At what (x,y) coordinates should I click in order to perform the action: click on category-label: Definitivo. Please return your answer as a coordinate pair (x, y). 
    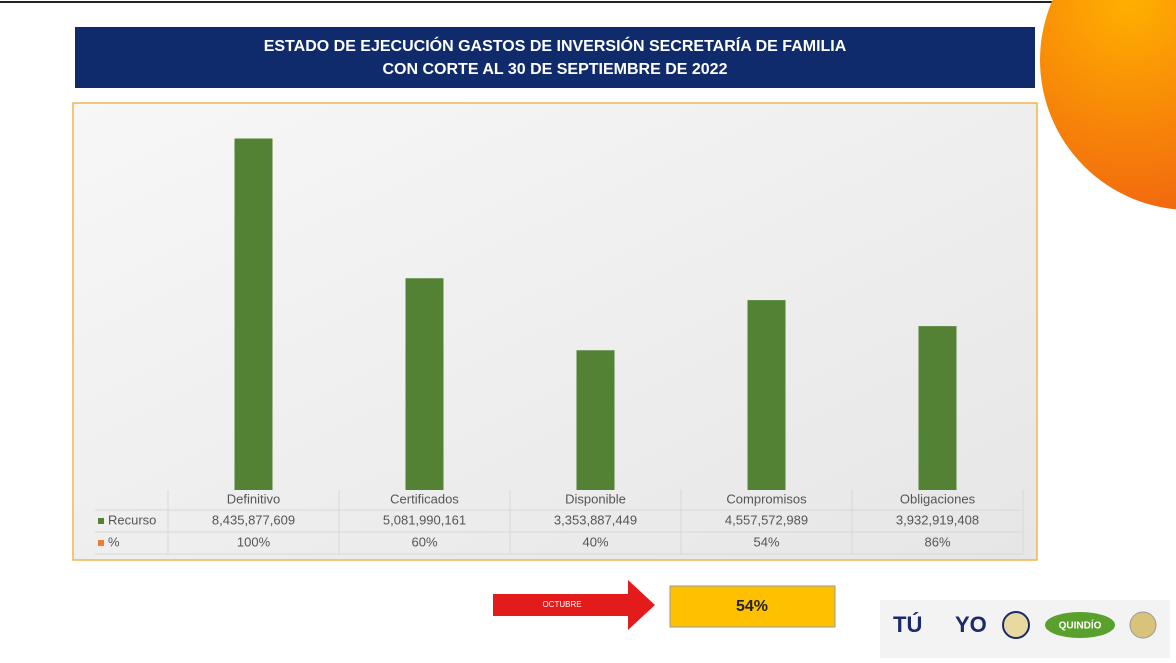
    Looking at the image, I should click on (253, 498).